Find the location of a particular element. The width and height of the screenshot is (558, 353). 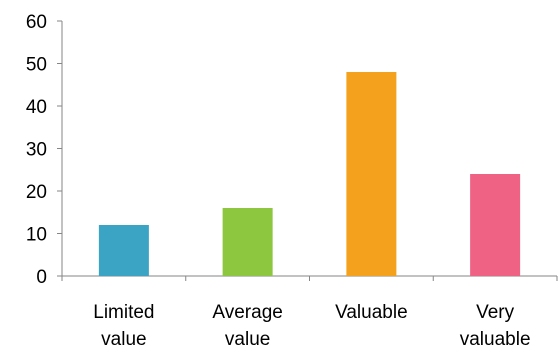

x-category-label-line: Valuable is located at coordinates (371, 312).